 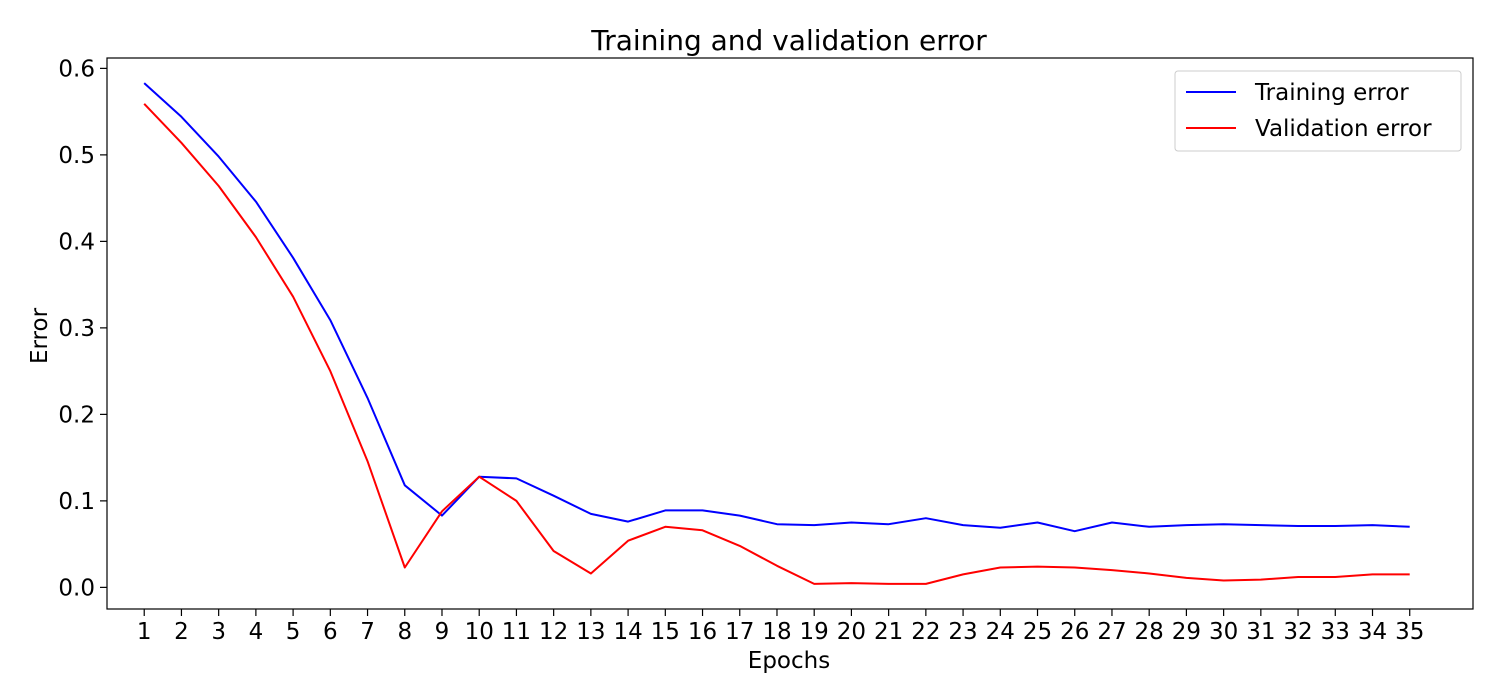 I want to click on x-tick-label: 28, so click(x=1149, y=632).